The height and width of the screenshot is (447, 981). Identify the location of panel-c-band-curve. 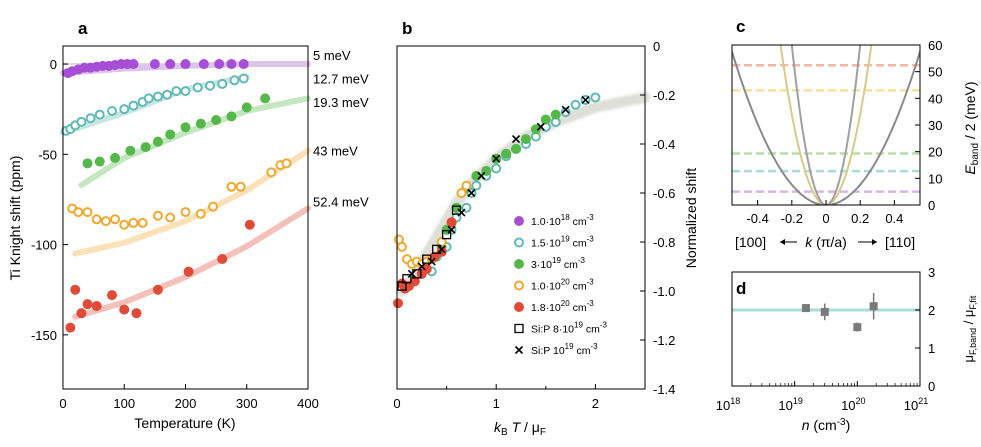
(826, 128).